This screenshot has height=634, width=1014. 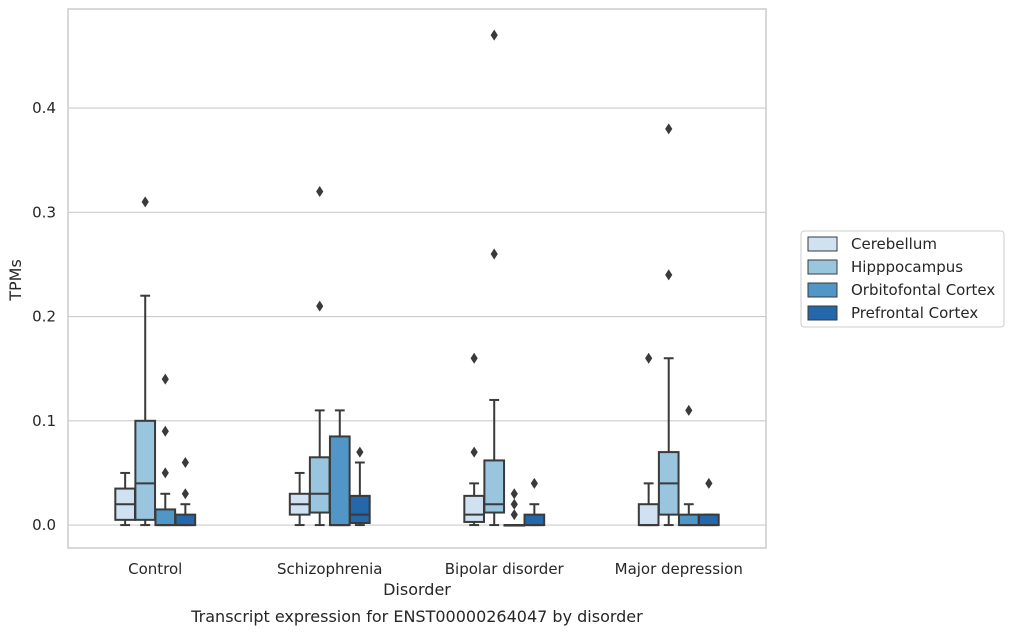 What do you see at coordinates (505, 569) in the screenshot?
I see `x-tick-label: Bipolar disorder` at bounding box center [505, 569].